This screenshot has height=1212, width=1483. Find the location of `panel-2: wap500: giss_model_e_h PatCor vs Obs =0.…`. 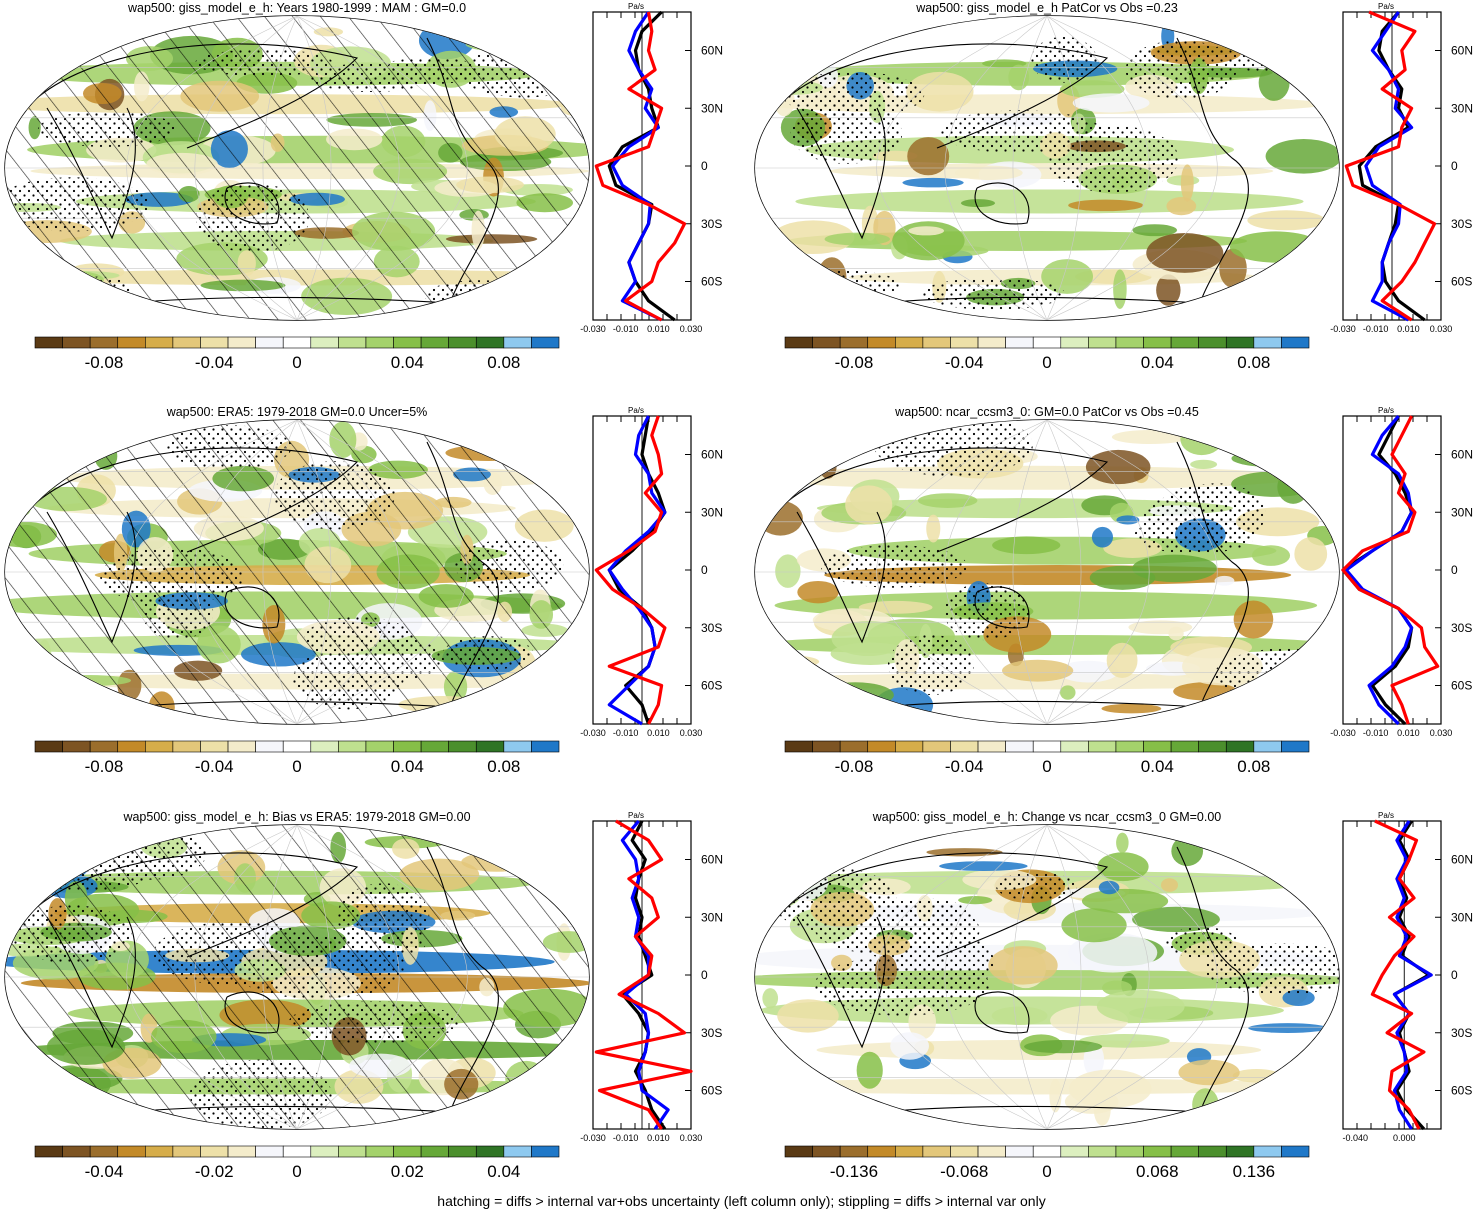

panel-2: wap500: giss_model_e_h PatCor vs Obs =0.… is located at coordinates (1113, 186).